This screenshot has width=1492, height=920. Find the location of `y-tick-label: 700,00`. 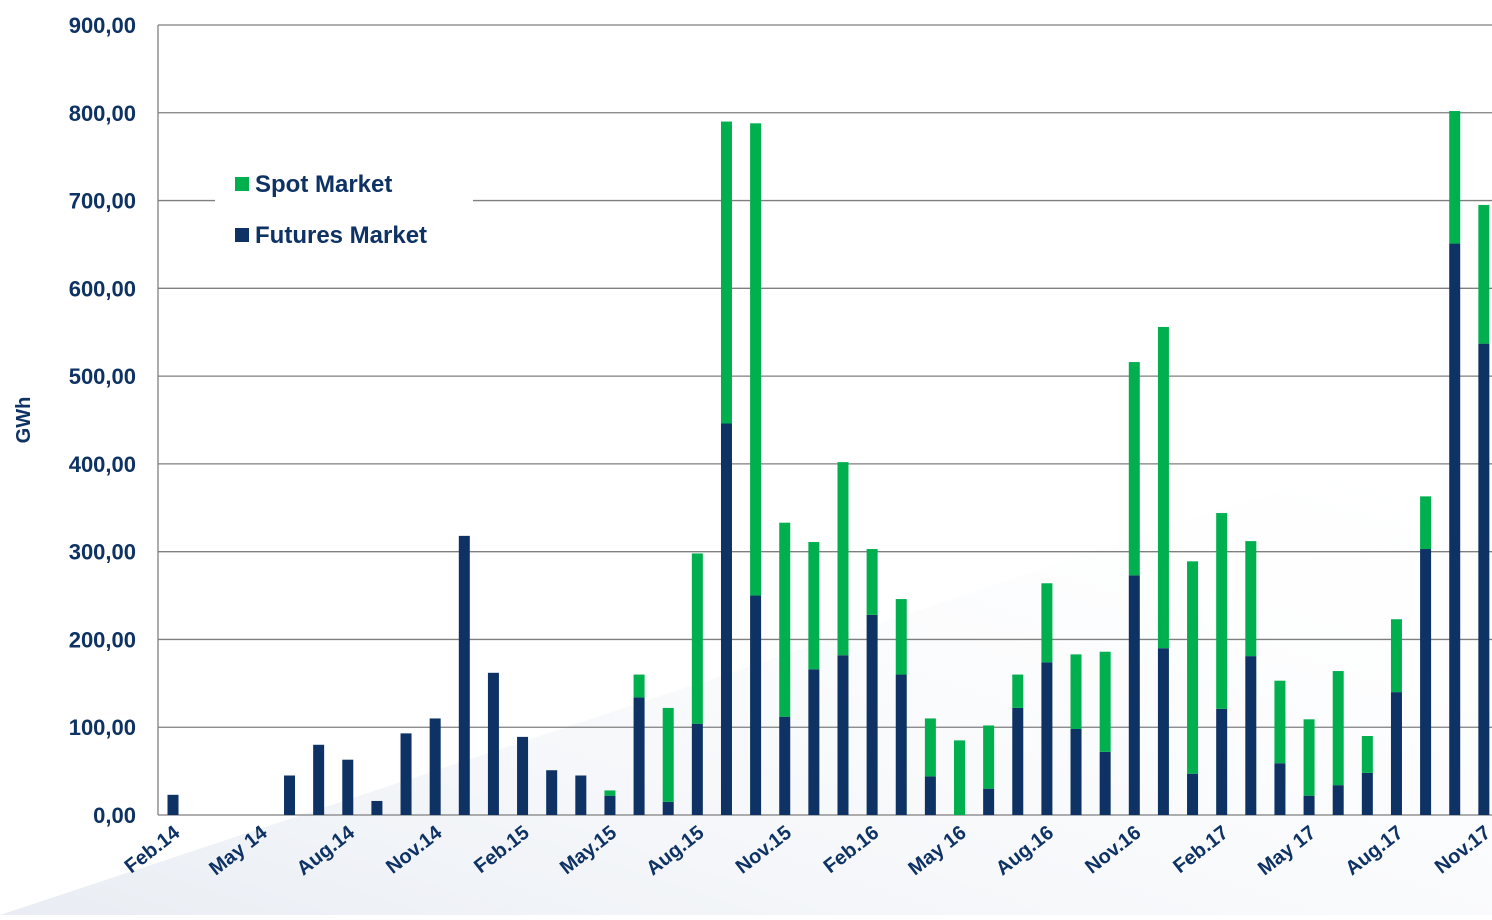

y-tick-label: 700,00 is located at coordinates (102, 201).